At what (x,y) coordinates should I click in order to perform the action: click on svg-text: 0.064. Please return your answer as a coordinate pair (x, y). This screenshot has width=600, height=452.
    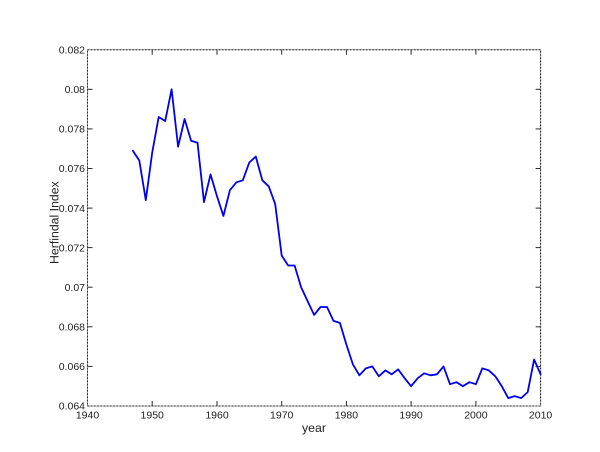
    Looking at the image, I should click on (72, 407).